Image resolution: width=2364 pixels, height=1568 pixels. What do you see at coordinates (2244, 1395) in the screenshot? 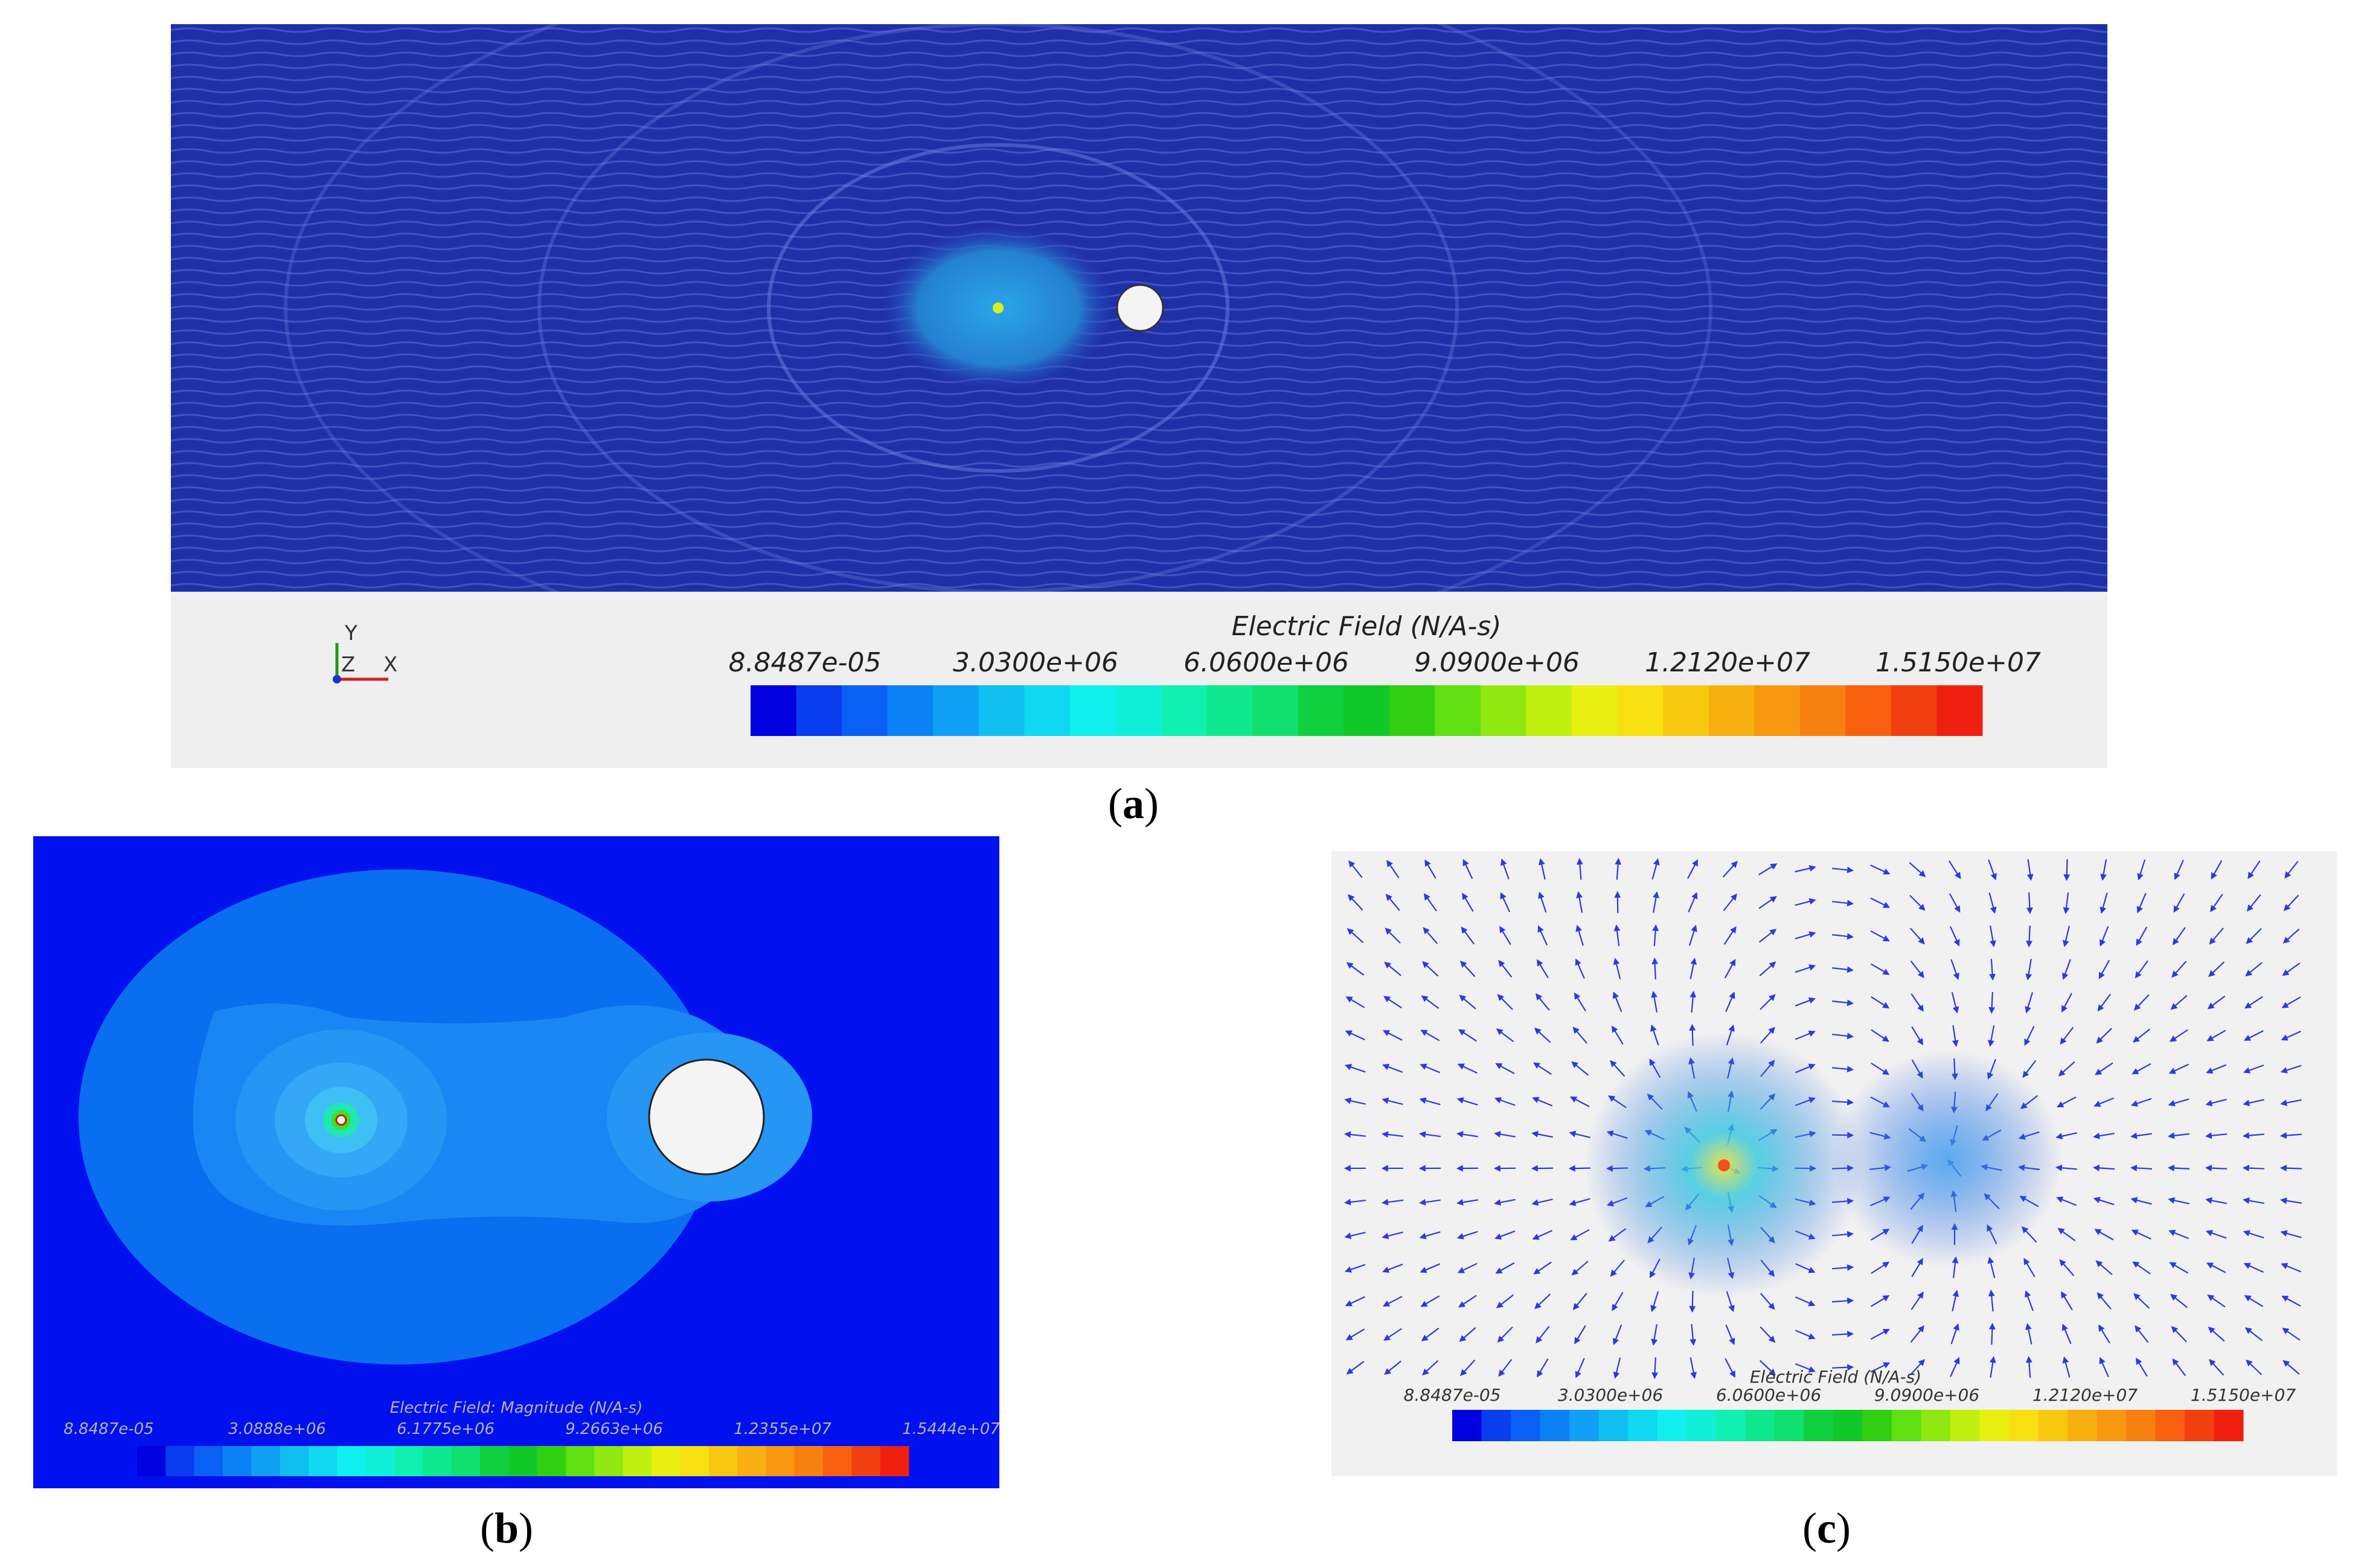
I see `colorbar-tick-label: 1.5150e+07` at bounding box center [2244, 1395].